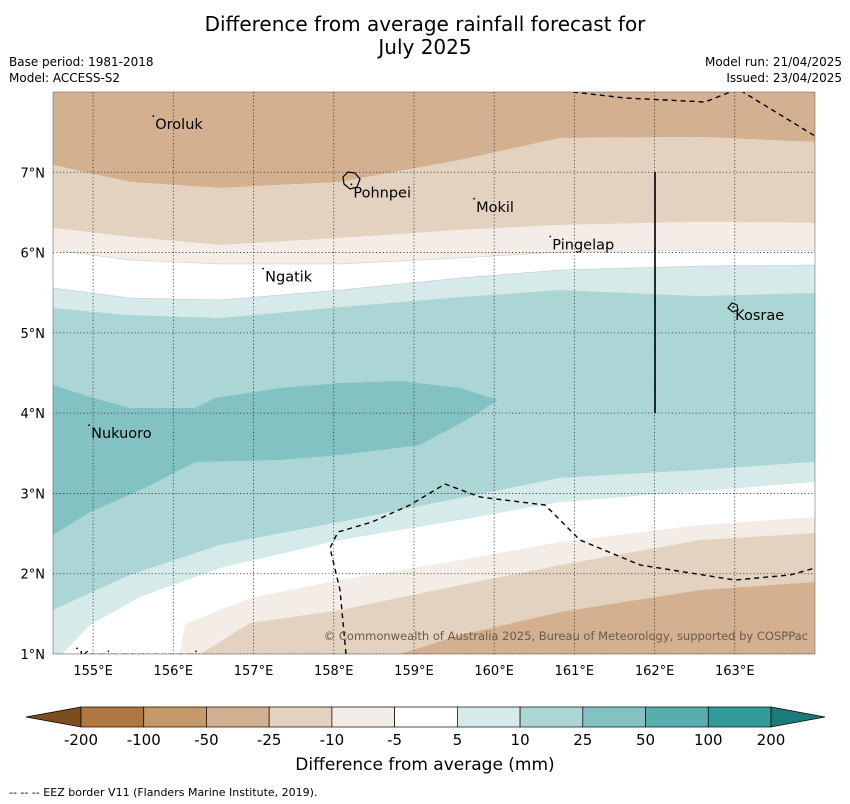  What do you see at coordinates (179, 125) in the screenshot?
I see `place-label: Oroluk` at bounding box center [179, 125].